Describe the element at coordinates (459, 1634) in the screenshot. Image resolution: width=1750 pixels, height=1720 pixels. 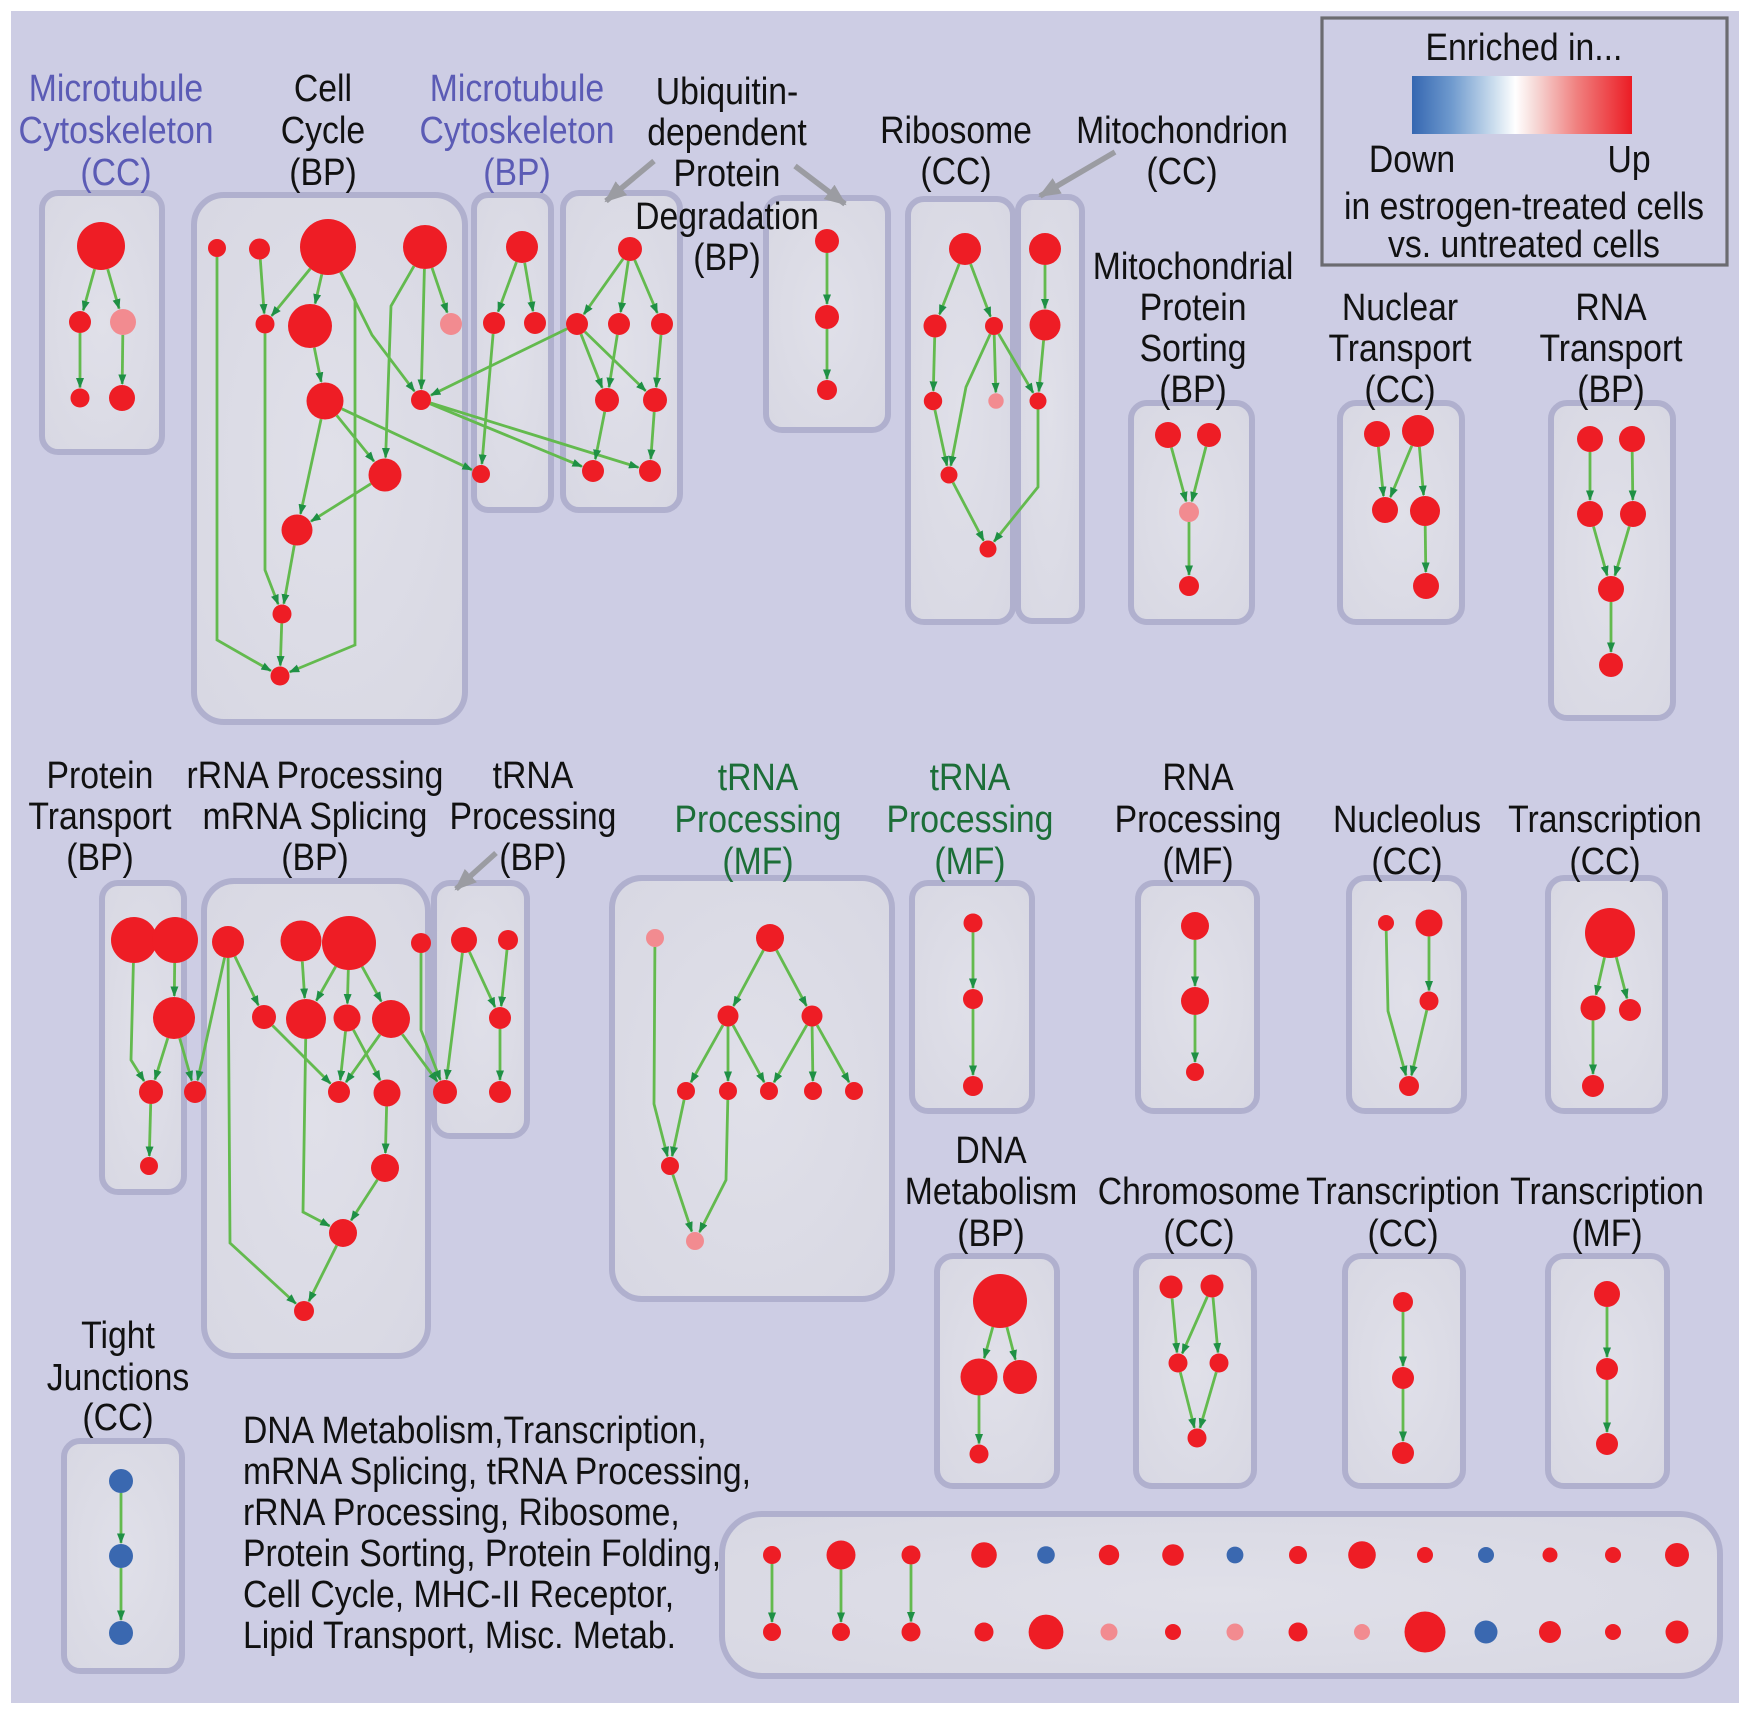
I see `svg-text: Lipid Transport, Misc. Metab.` at that location.